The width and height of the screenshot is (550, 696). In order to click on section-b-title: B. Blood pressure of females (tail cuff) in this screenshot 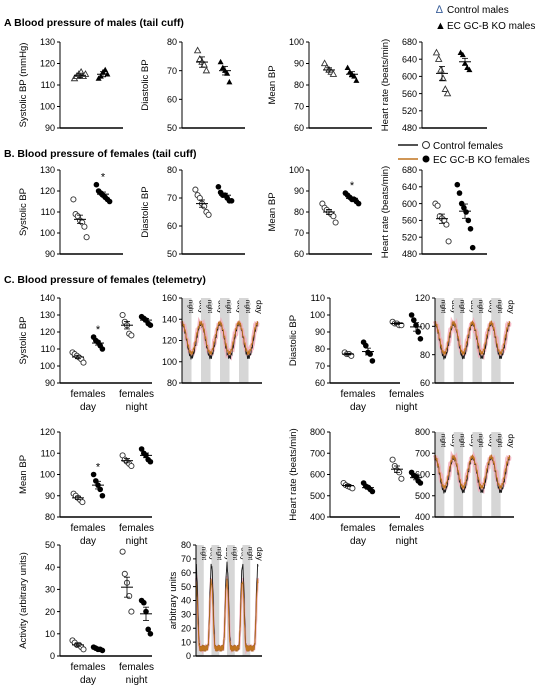, I will do `click(100, 154)`.